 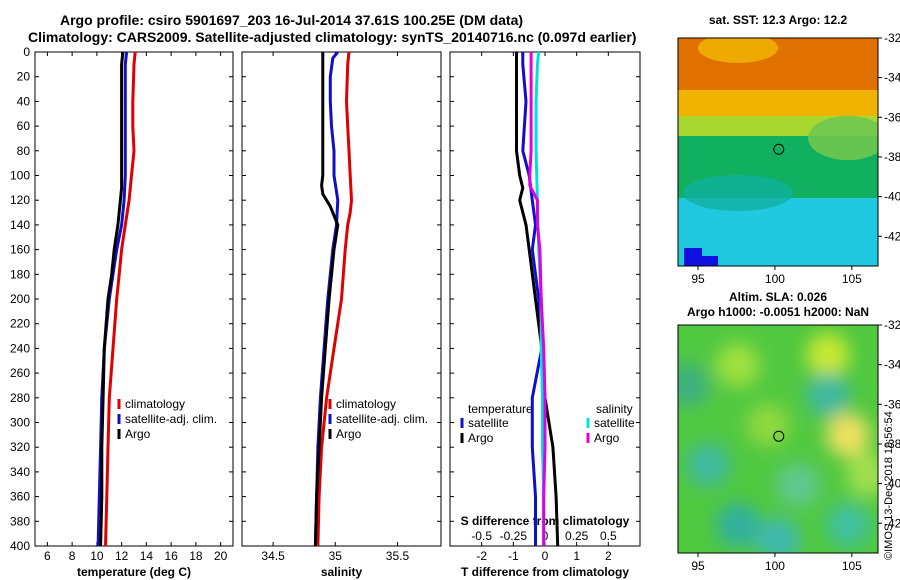 I want to click on depth-tick-label: 160, so click(x=20, y=250).